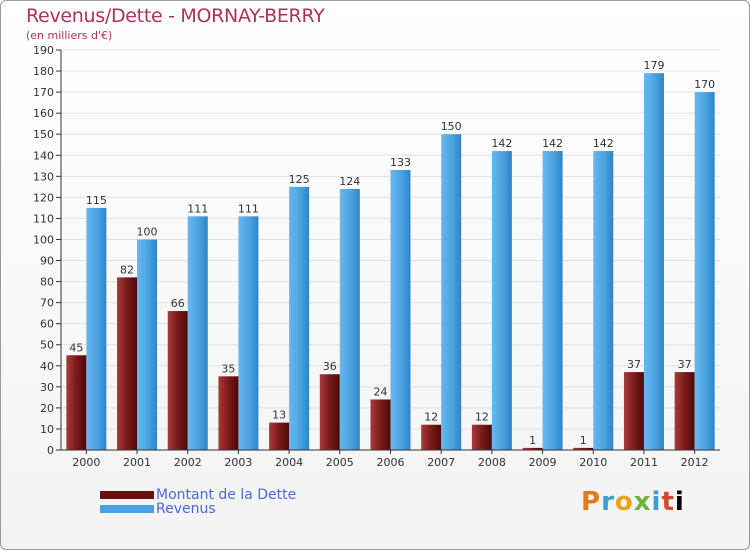 The height and width of the screenshot is (550, 750). What do you see at coordinates (43, 218) in the screenshot?
I see `y-tick-label: 110` at bounding box center [43, 218].